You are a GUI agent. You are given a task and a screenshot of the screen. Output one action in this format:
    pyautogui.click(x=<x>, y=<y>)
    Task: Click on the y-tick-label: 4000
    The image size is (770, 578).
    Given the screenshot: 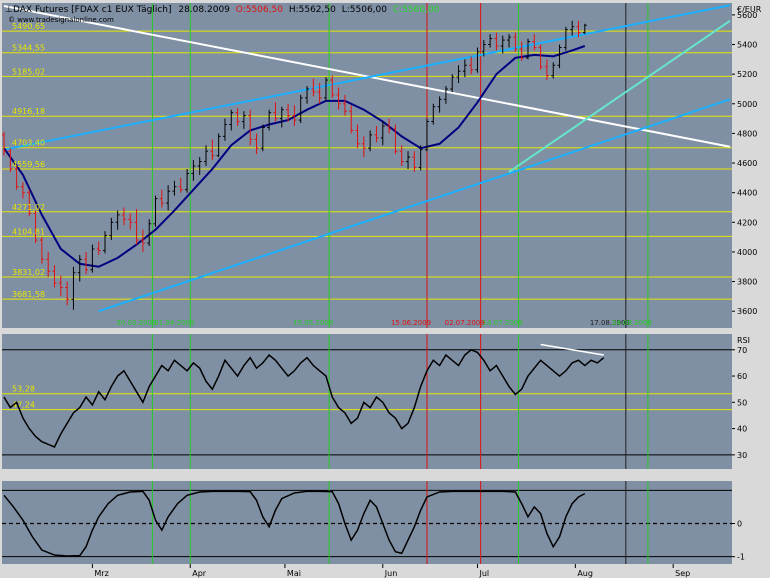 What is the action you would take?
    pyautogui.click(x=747, y=252)
    